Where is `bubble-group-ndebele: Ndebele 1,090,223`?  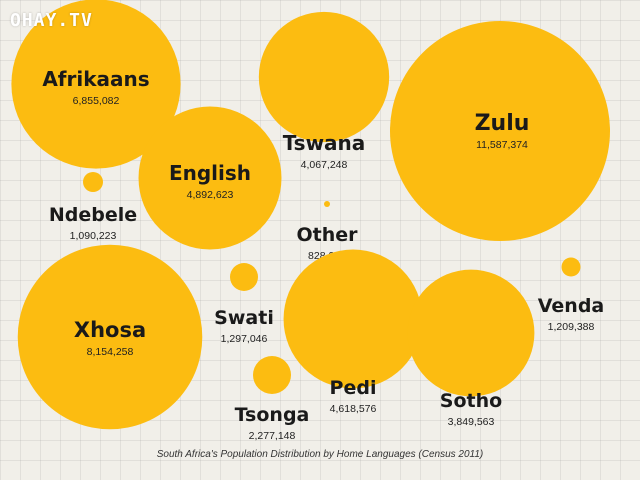
bubble-group-ndebele: Ndebele 1,090,223 is located at coordinates (93, 207).